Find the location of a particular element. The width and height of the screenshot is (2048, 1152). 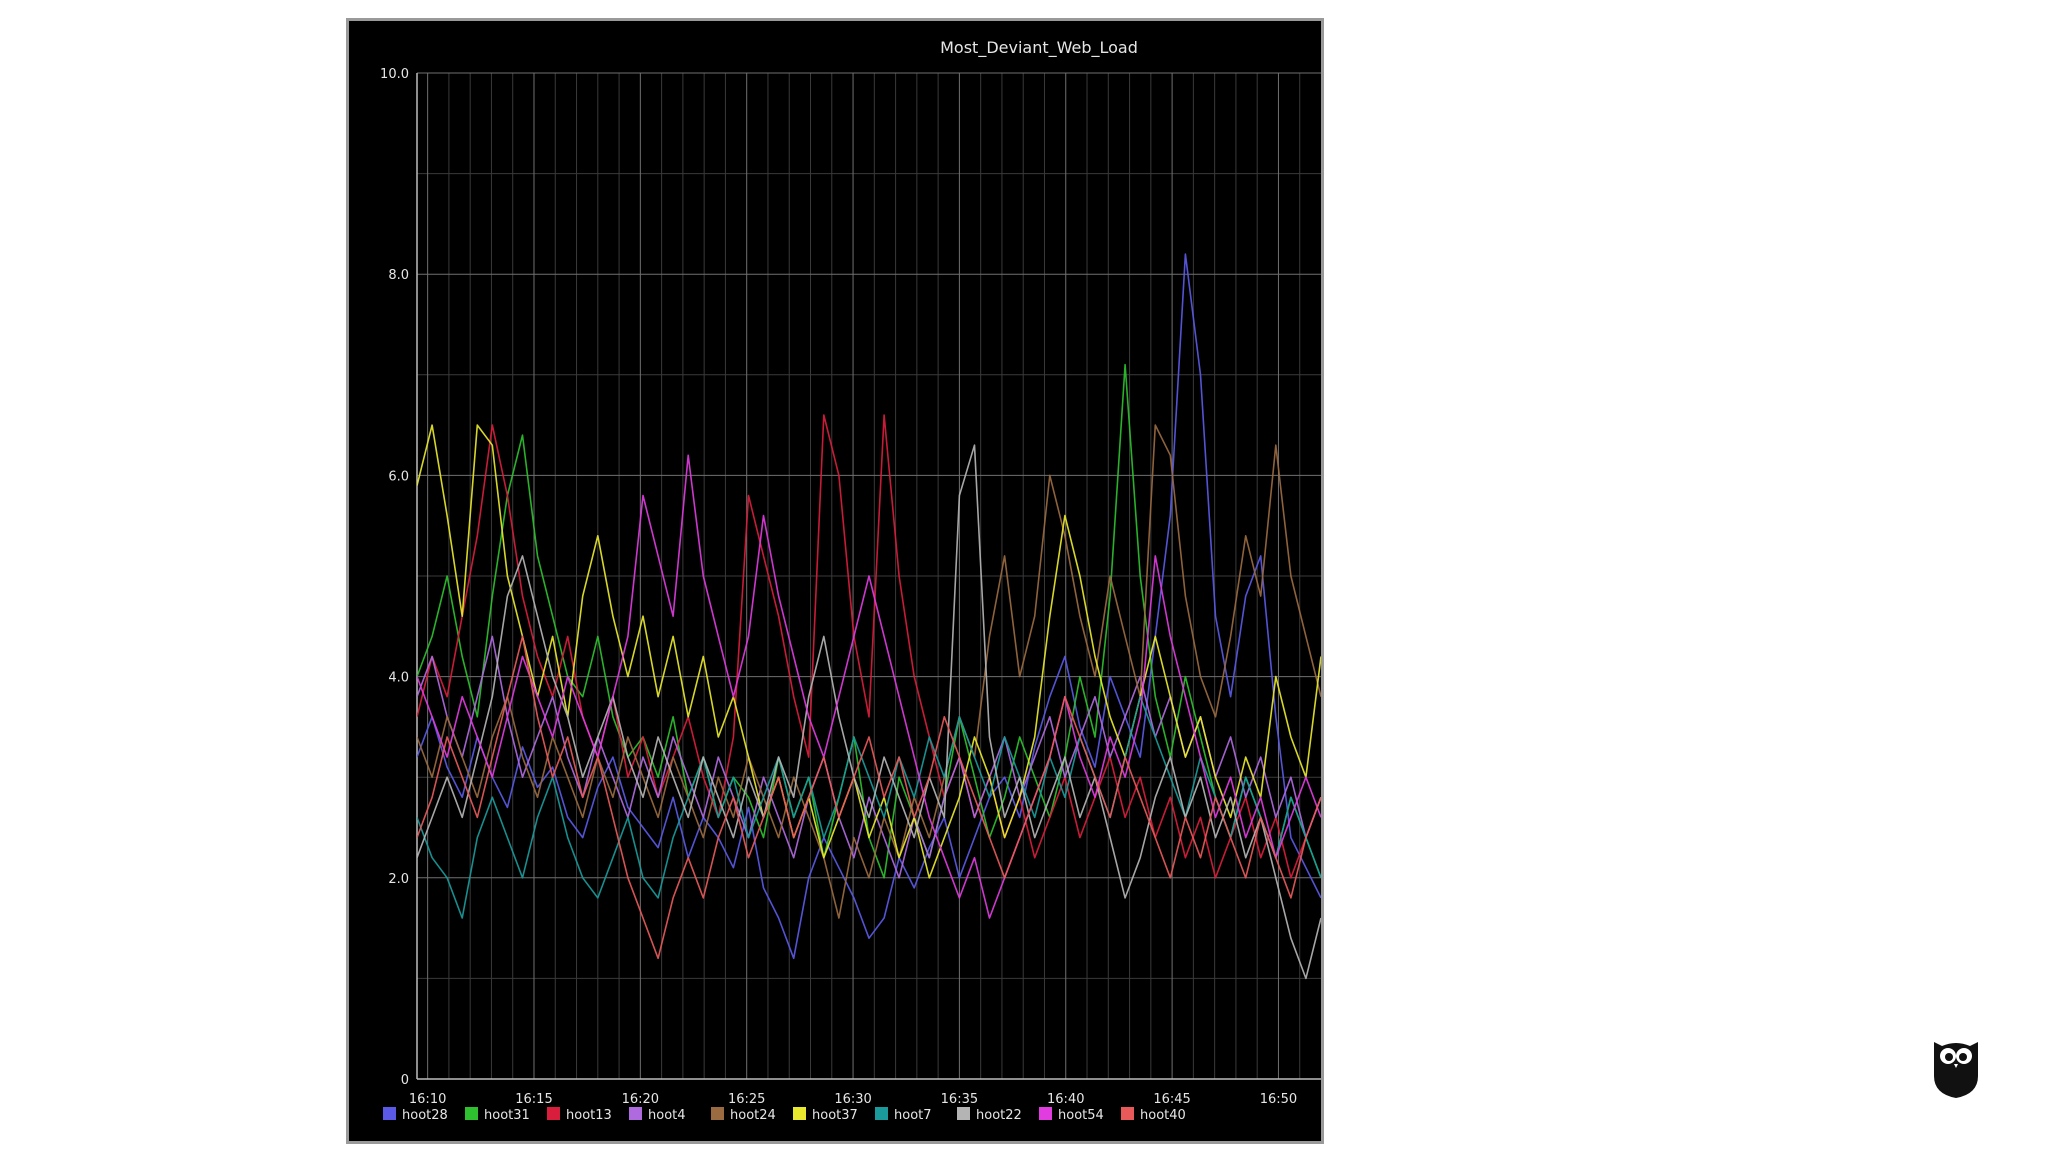

legend-swatch-hoot28 is located at coordinates (389, 1113).